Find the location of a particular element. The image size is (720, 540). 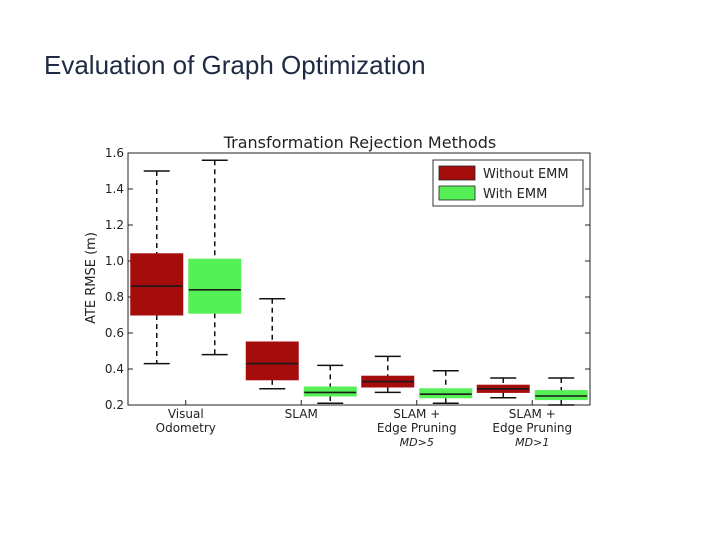

legend: Without EMM With EMM is located at coordinates (508, 183).